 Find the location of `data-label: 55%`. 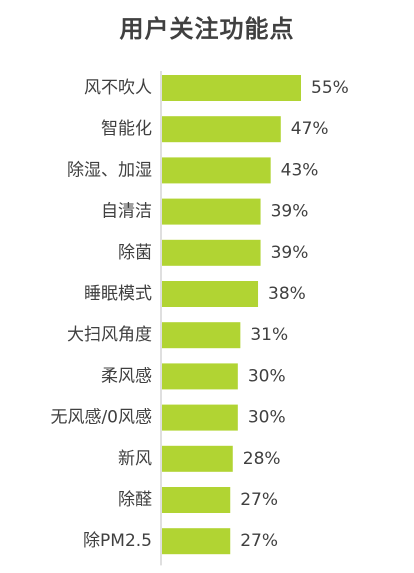

data-label: 55% is located at coordinates (330, 88).